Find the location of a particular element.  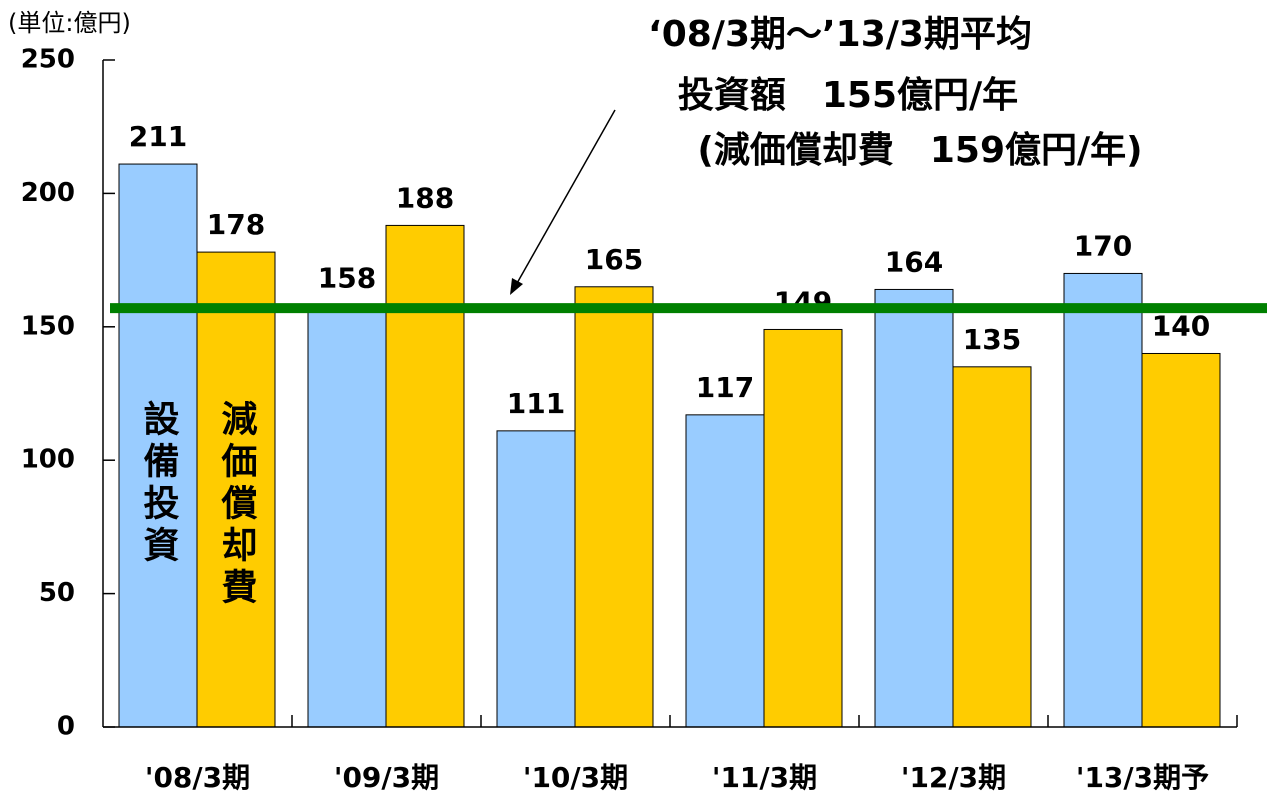

value-label: 117 is located at coordinates (725, 387).